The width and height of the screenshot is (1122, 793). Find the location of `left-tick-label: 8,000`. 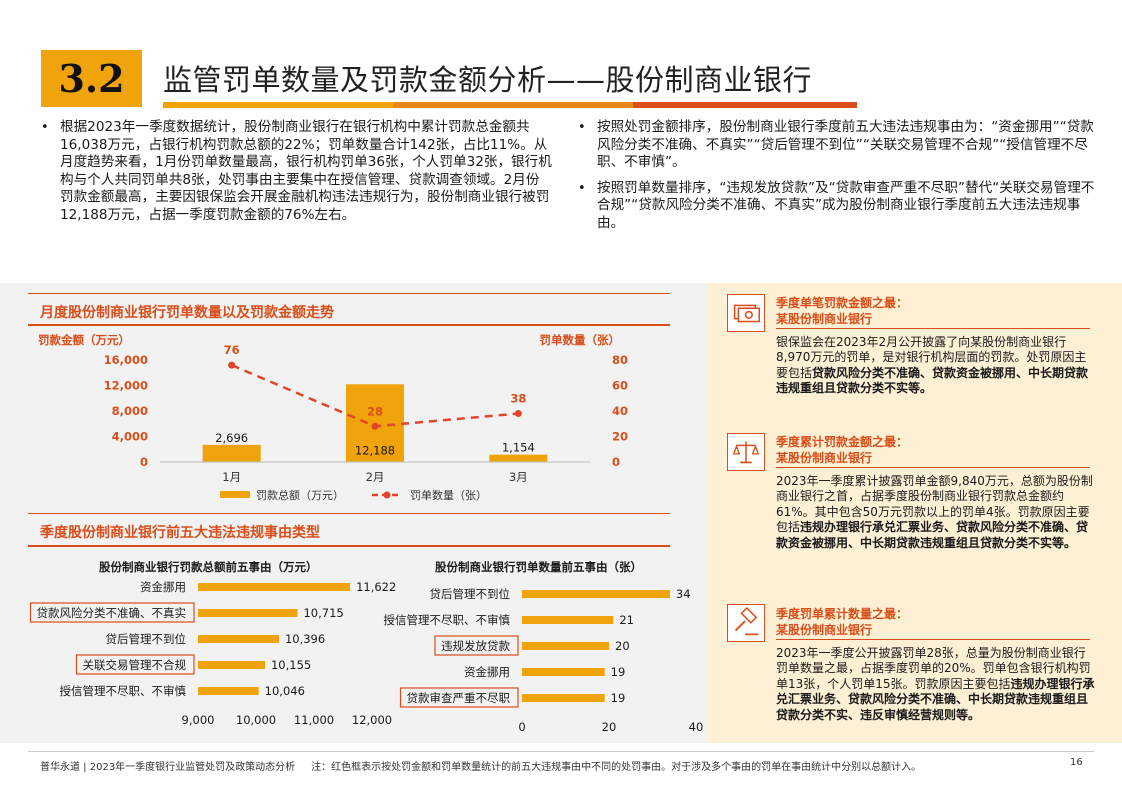

left-tick-label: 8,000 is located at coordinates (130, 411).